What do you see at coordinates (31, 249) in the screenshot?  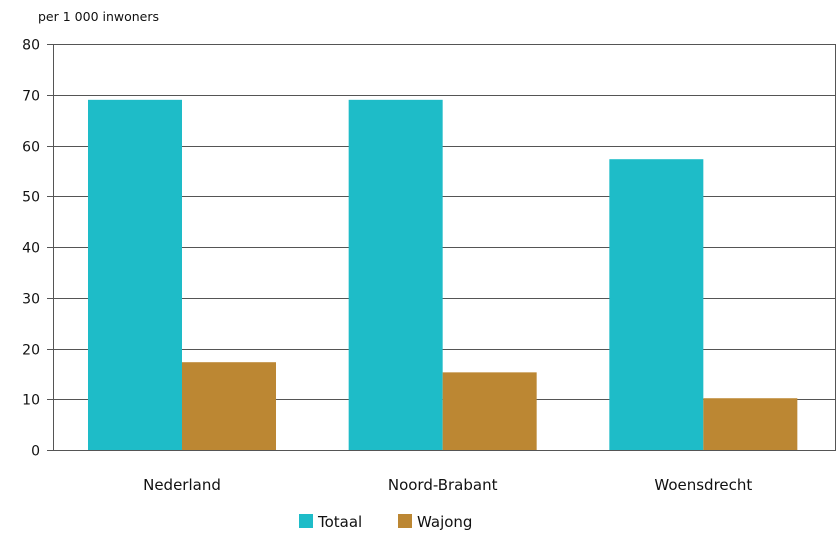 I see `y-tick-label: 40` at bounding box center [31, 249].